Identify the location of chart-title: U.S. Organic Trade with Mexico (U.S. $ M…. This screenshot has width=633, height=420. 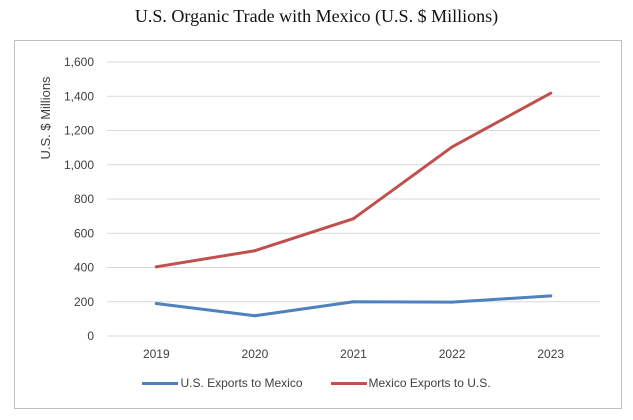
(316, 16).